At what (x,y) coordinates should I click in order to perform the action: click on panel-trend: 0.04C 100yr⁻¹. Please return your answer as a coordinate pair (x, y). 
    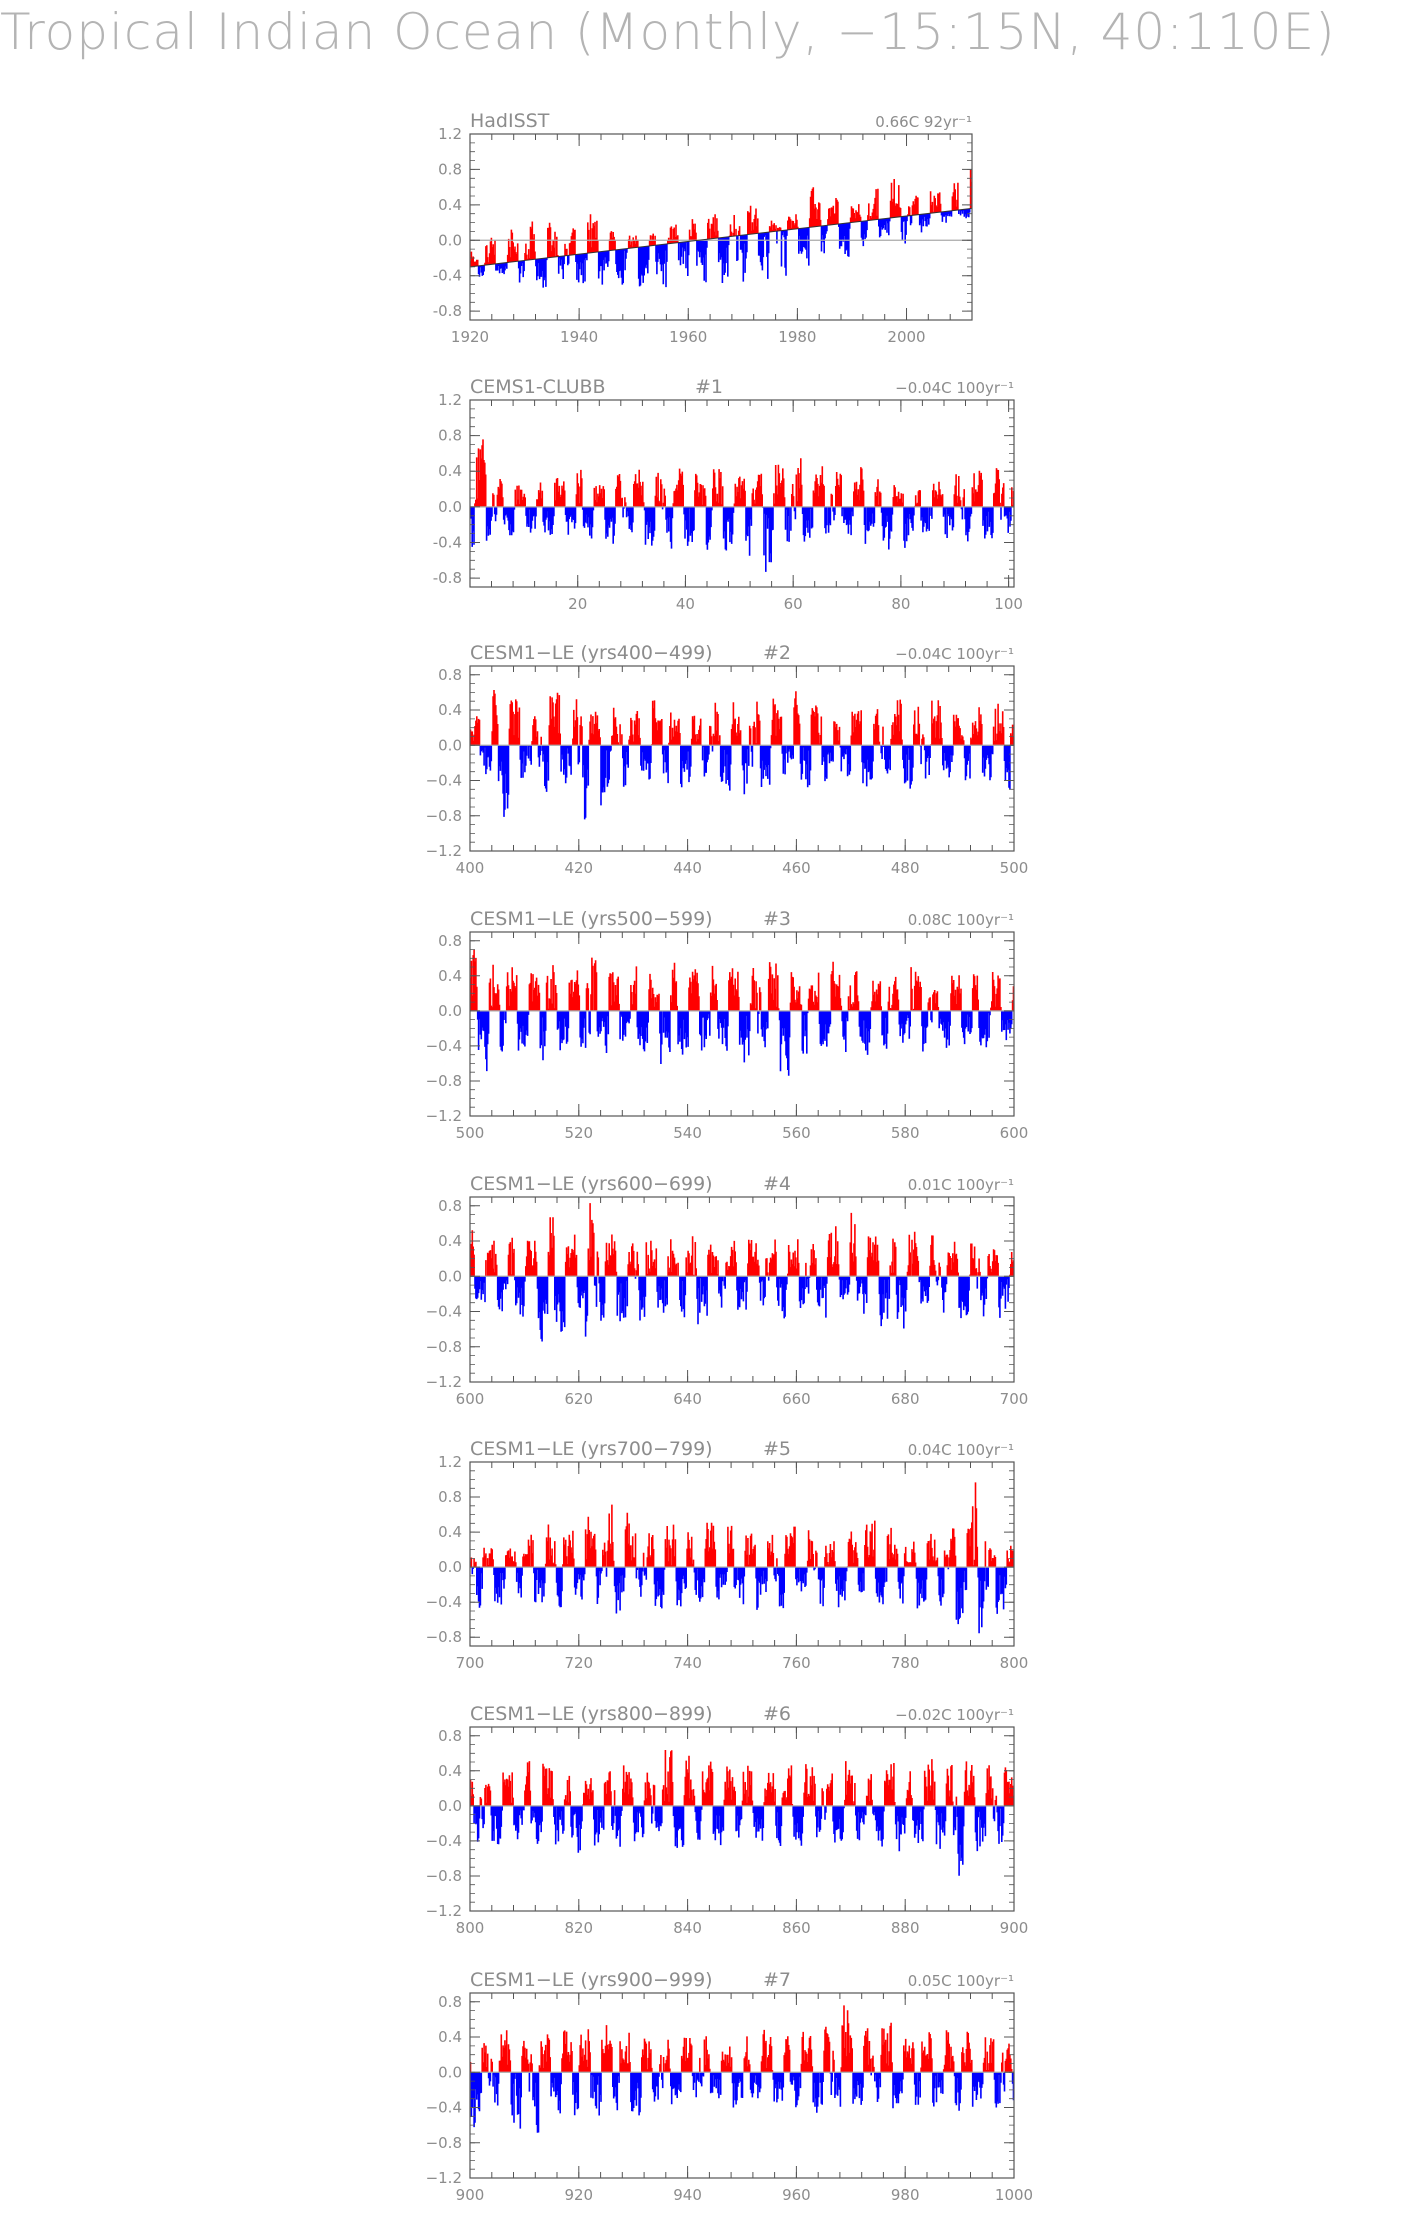
    Looking at the image, I should click on (961, 1450).